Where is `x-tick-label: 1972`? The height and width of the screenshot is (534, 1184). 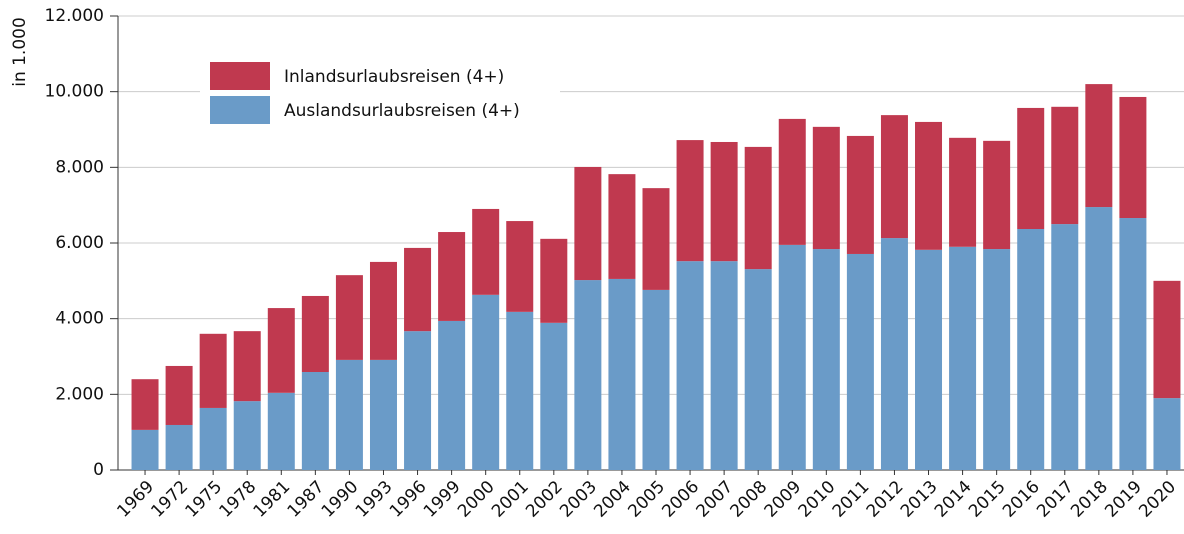 x-tick-label: 1972 is located at coordinates (169, 499).